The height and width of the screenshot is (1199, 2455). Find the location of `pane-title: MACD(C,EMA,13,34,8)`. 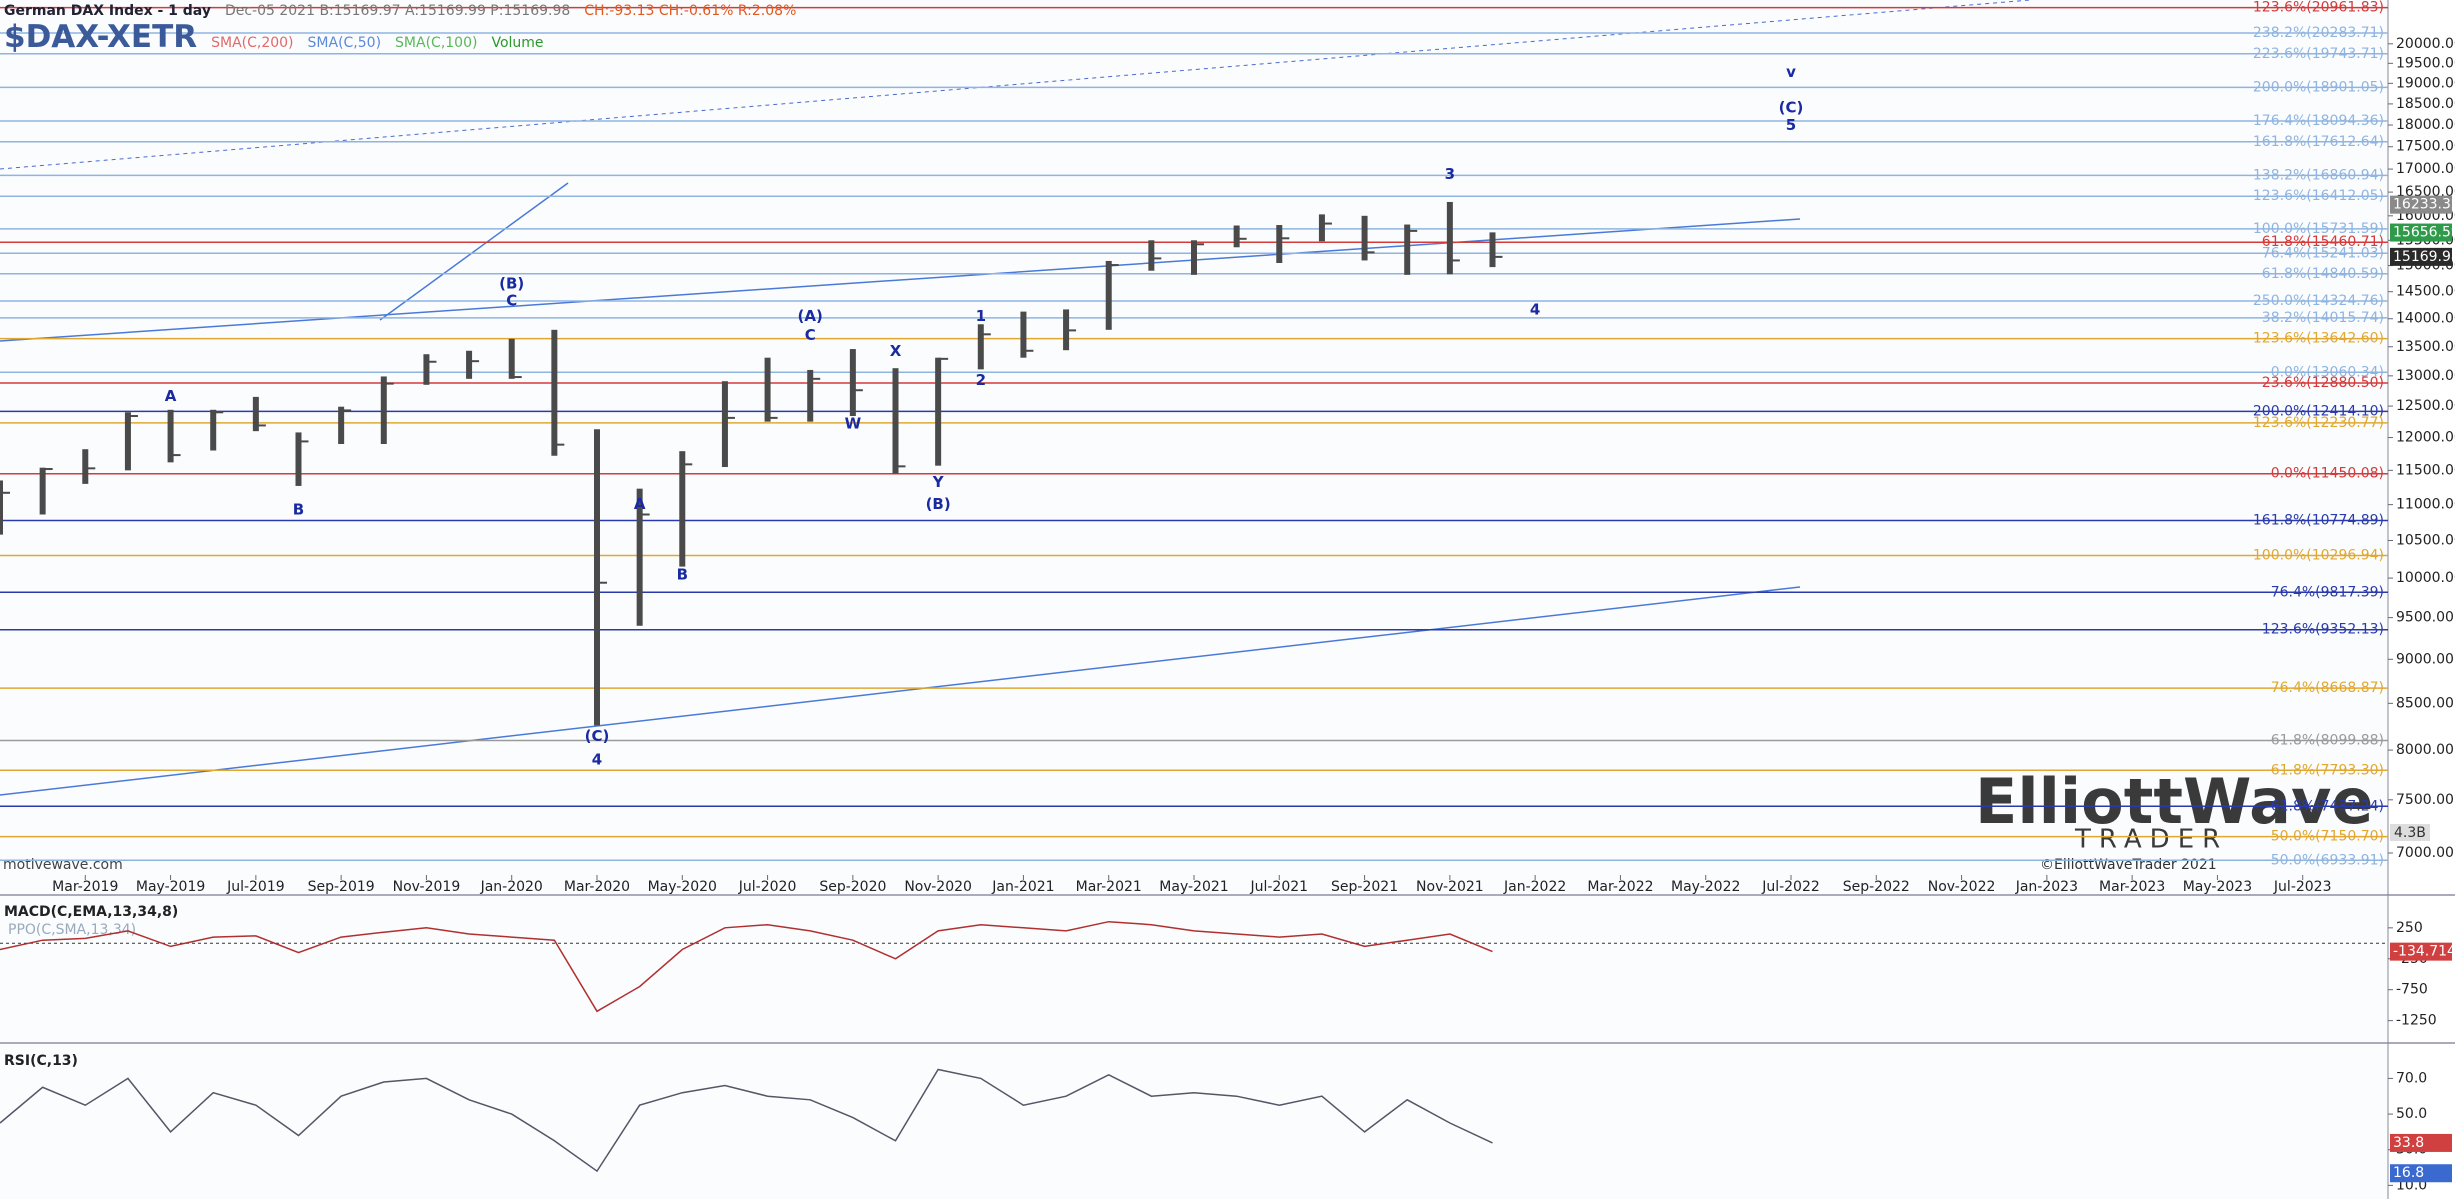

pane-title: MACD(C,EMA,13,34,8) is located at coordinates (91, 912).